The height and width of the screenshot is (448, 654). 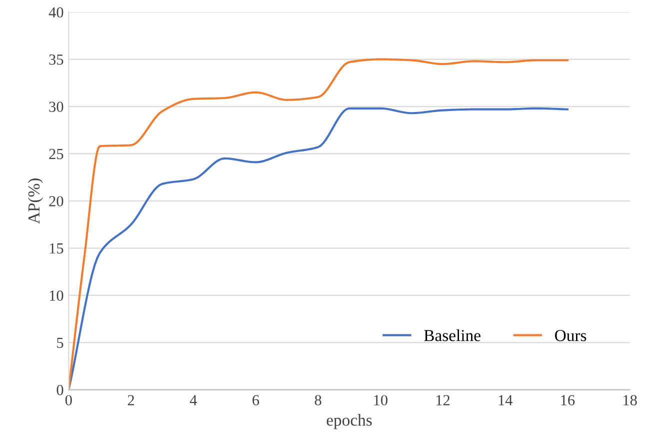 I want to click on y-tick-label: 0, so click(x=60, y=390).